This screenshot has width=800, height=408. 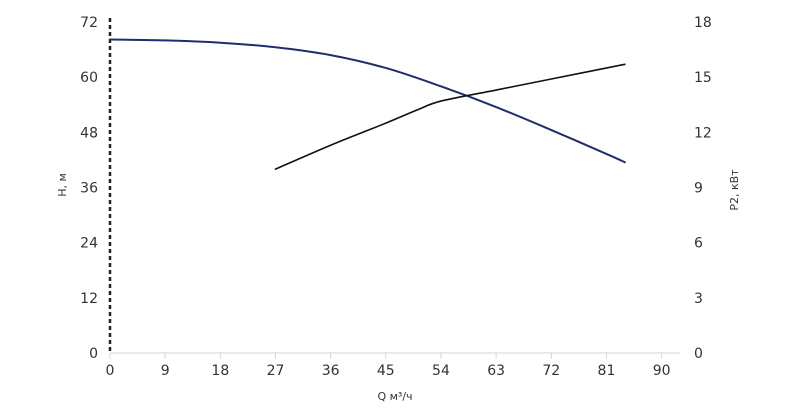 I want to click on y-left-tick-label: 48, so click(x=89, y=133).